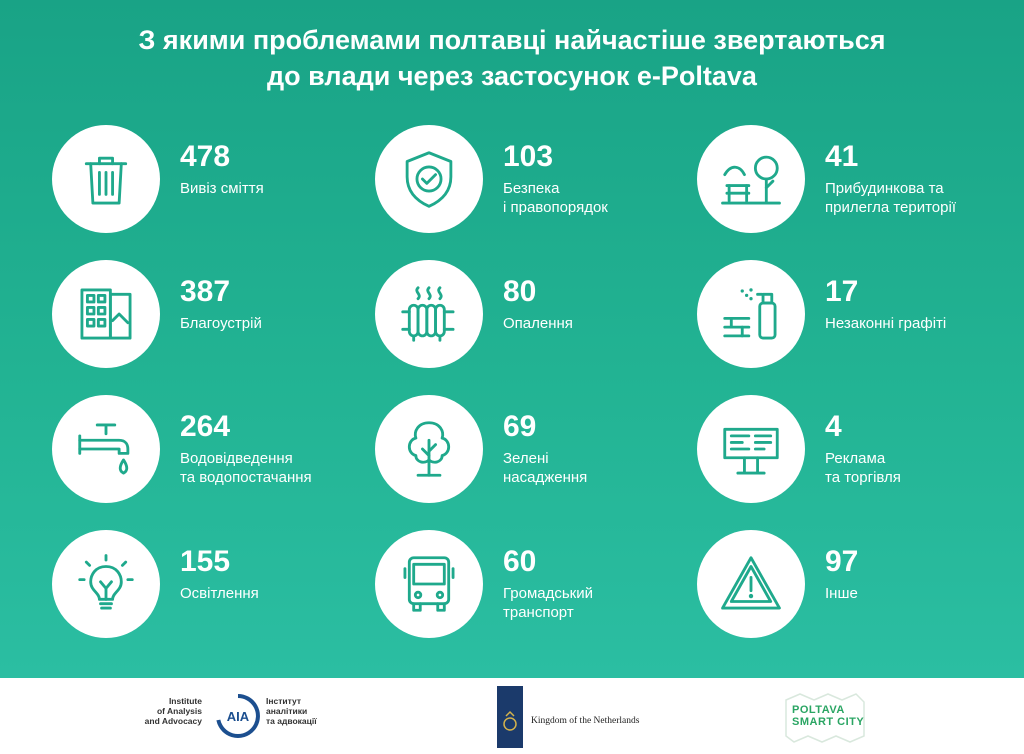 Image resolution: width=1024 pixels, height=754 pixels. Describe the element at coordinates (246, 468) in the screenshot. I see `category-label: Водовідведення та водопостачання` at that location.